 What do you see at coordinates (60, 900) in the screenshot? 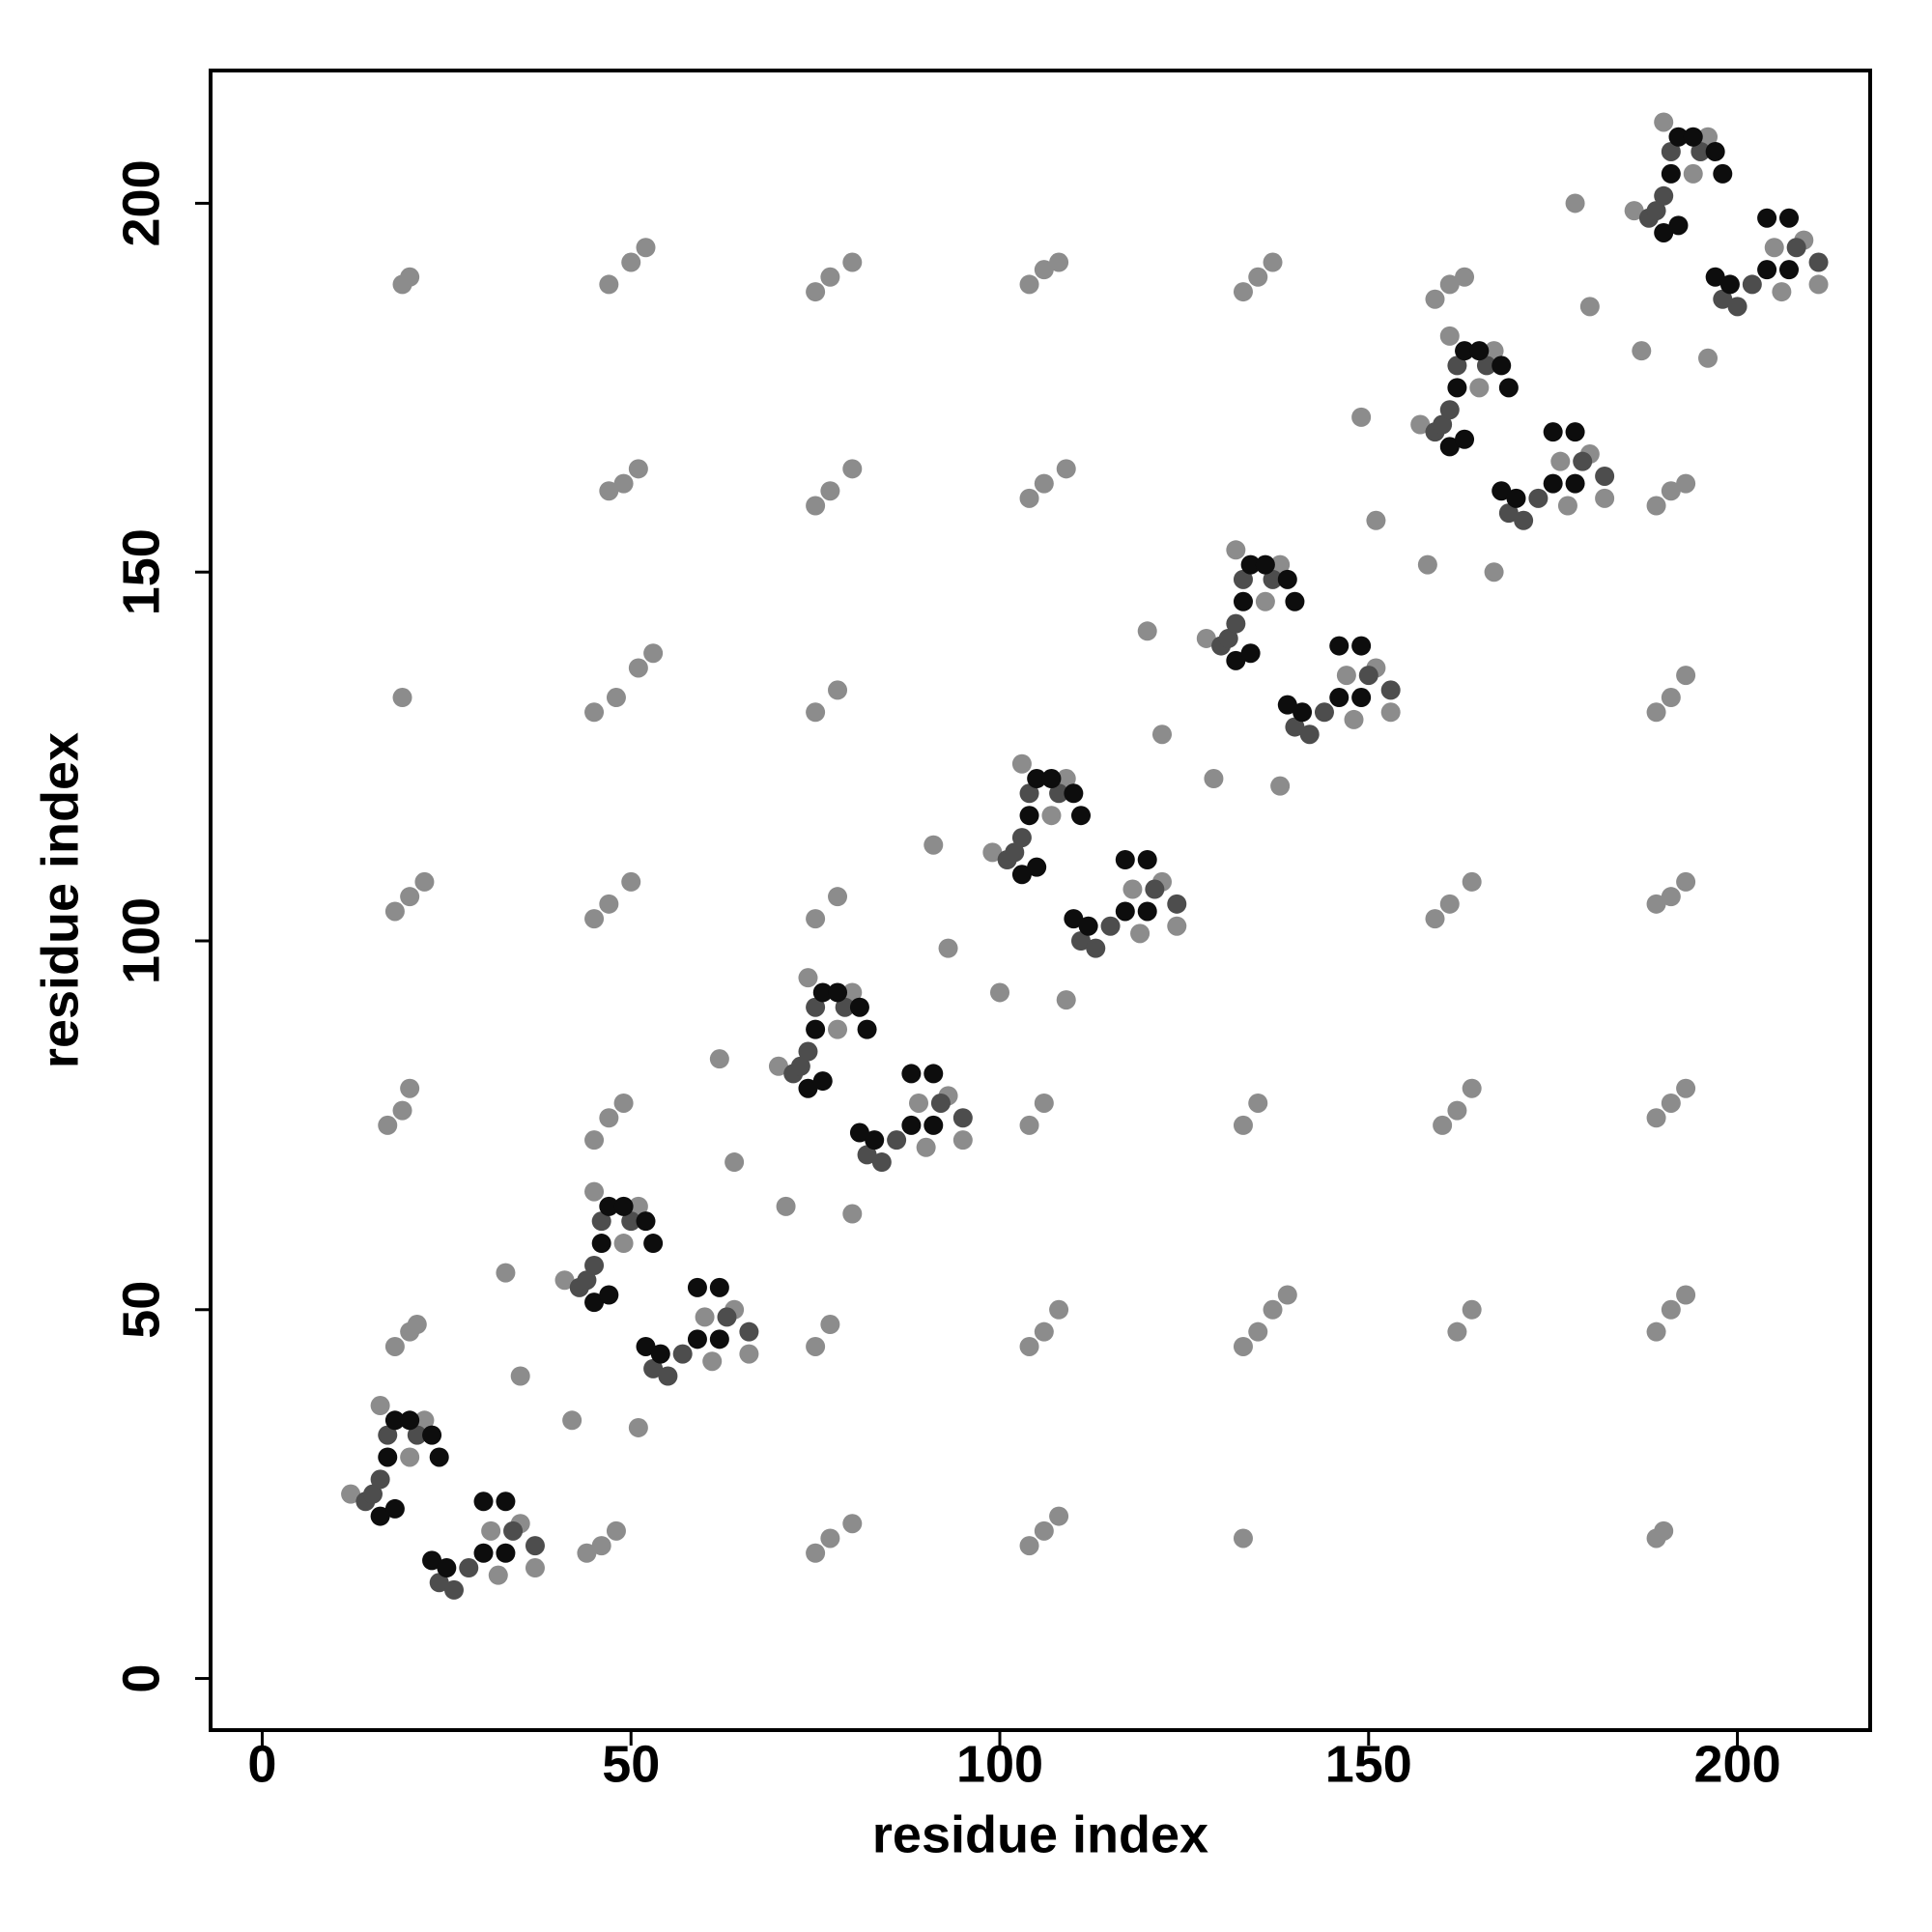
I see `y-axis-title: residue index` at bounding box center [60, 900].